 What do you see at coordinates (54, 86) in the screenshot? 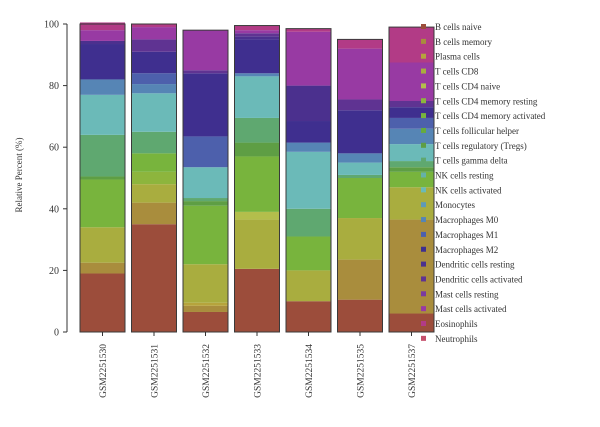
I see `y-tick-label: 80` at bounding box center [54, 86].